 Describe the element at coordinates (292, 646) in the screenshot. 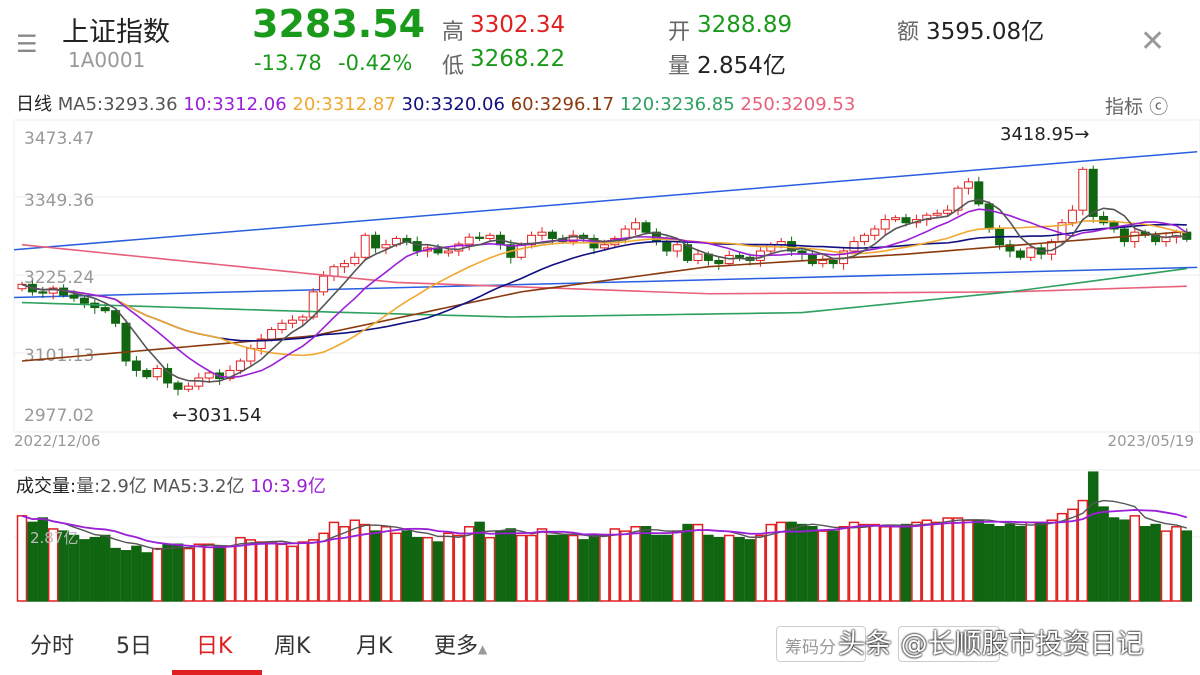

I see `tab-weekly-k: 周K` at that location.